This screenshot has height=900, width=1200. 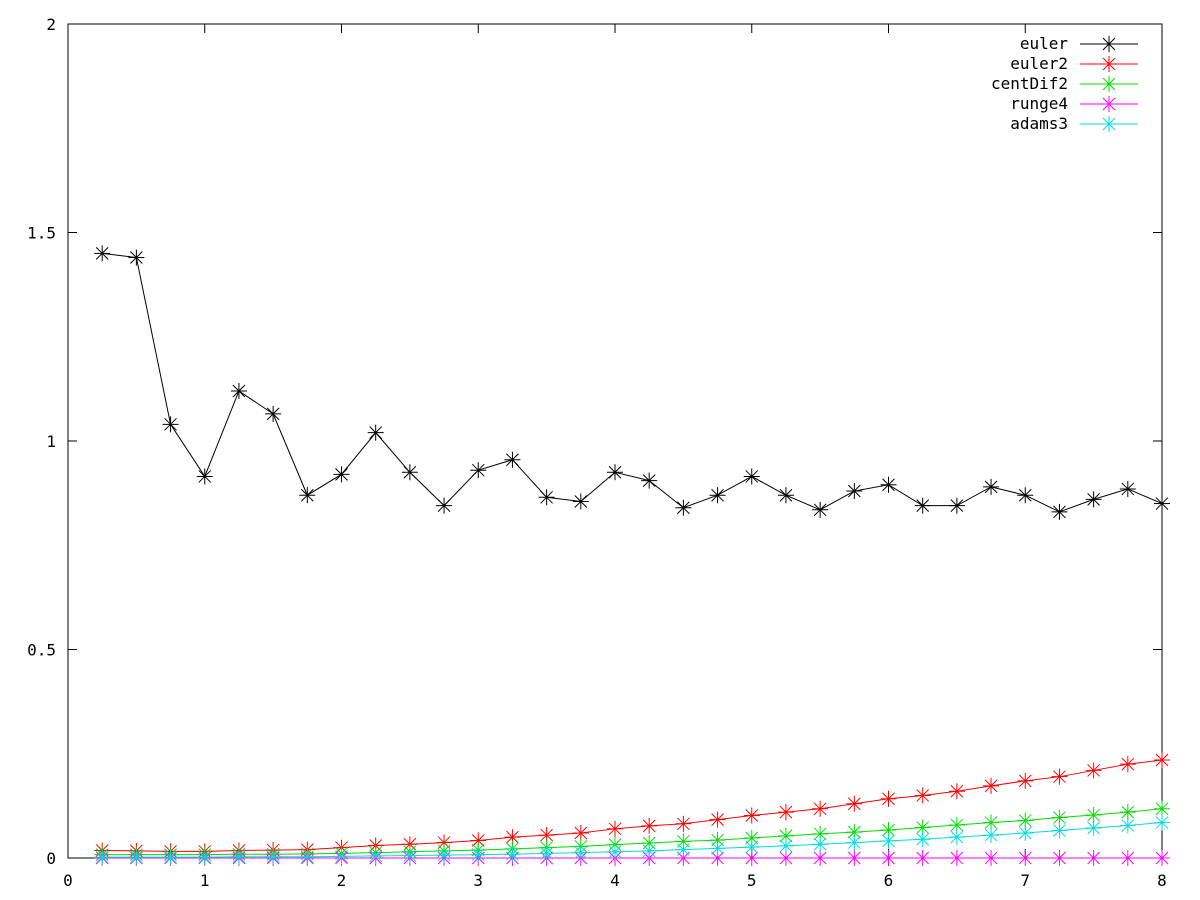 What do you see at coordinates (41, 233) in the screenshot?
I see `y-tick-label: 1.5` at bounding box center [41, 233].